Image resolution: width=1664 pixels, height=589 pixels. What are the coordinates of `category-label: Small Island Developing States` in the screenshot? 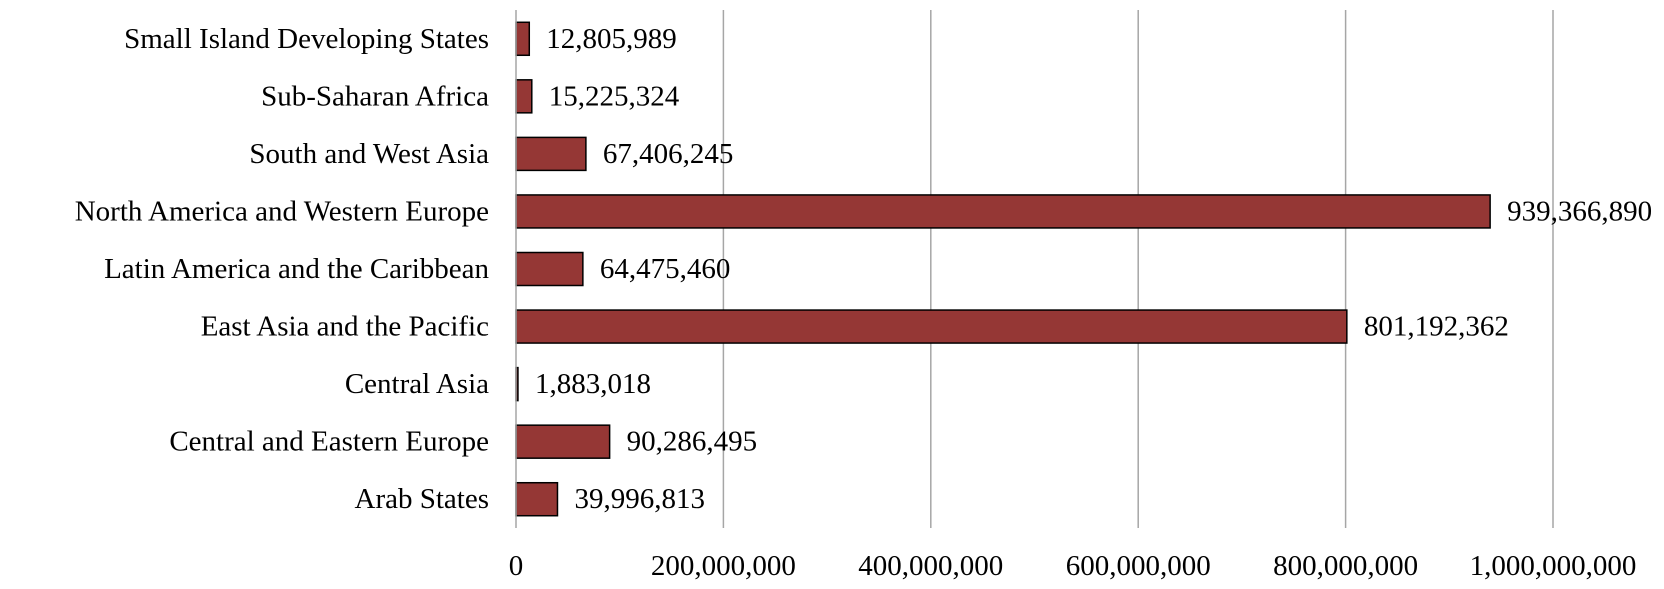 It's located at (306, 39).